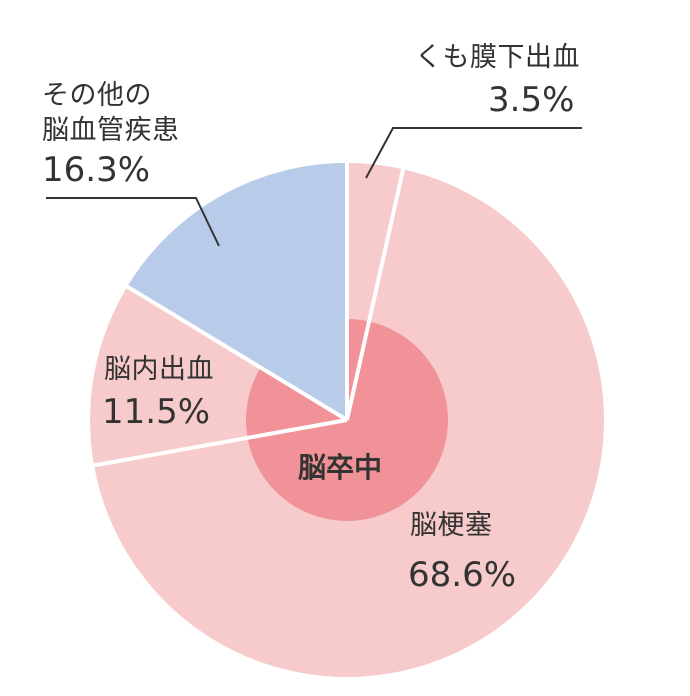 This screenshot has height=696, width=690. What do you see at coordinates (97, 95) in the screenshot?
I see `label-other-name-1: その他の` at bounding box center [97, 95].